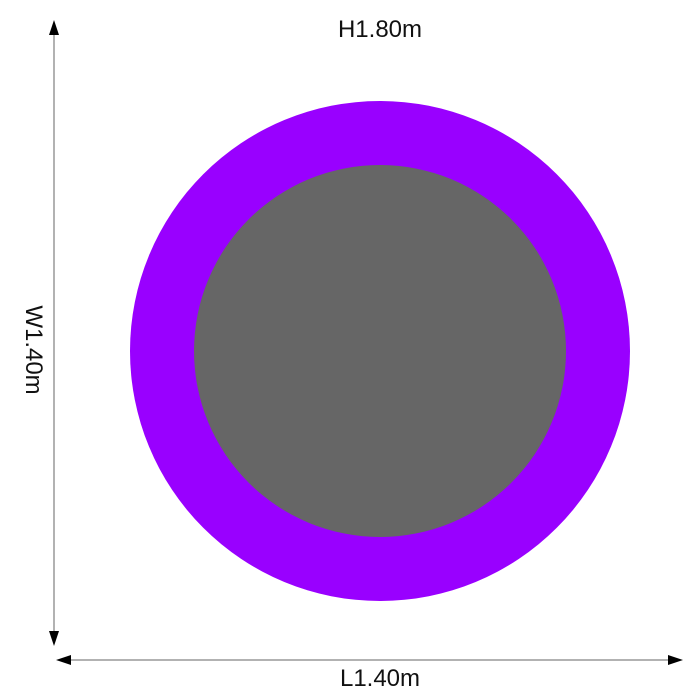 The height and width of the screenshot is (700, 700). Describe the element at coordinates (54, 333) in the screenshot. I see `vertical-dimension-arrow` at that location.